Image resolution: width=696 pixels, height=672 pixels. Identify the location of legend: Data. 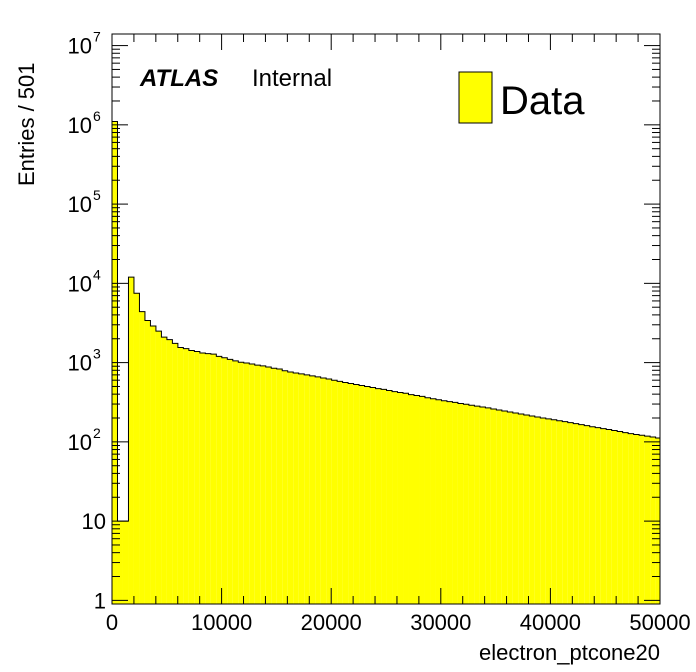
(521, 97).